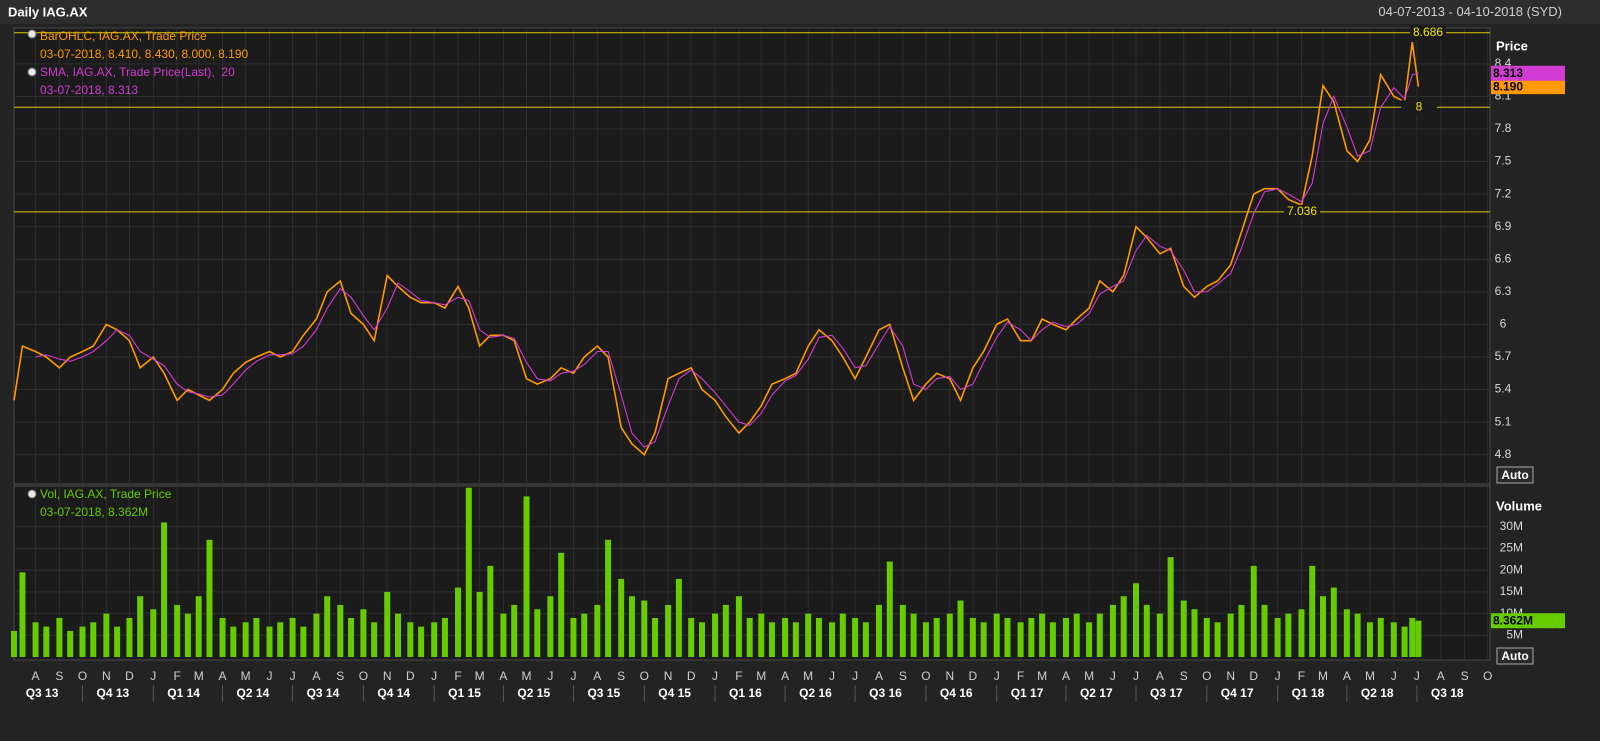  I want to click on y-tick-label: 5.4, so click(1503, 389).